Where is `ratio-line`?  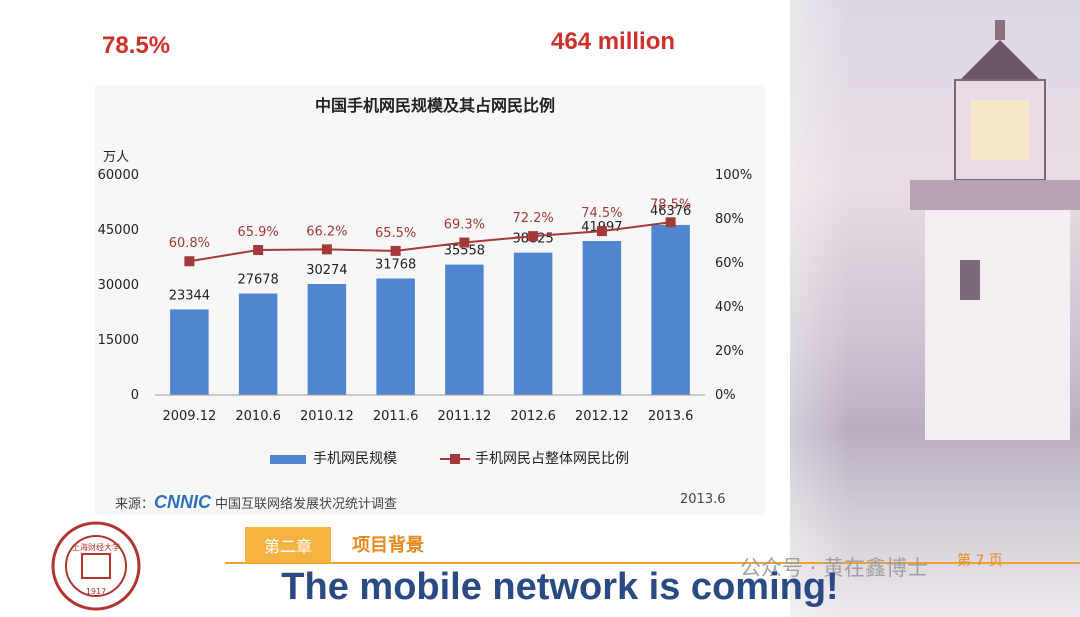 ratio-line is located at coordinates (430, 242).